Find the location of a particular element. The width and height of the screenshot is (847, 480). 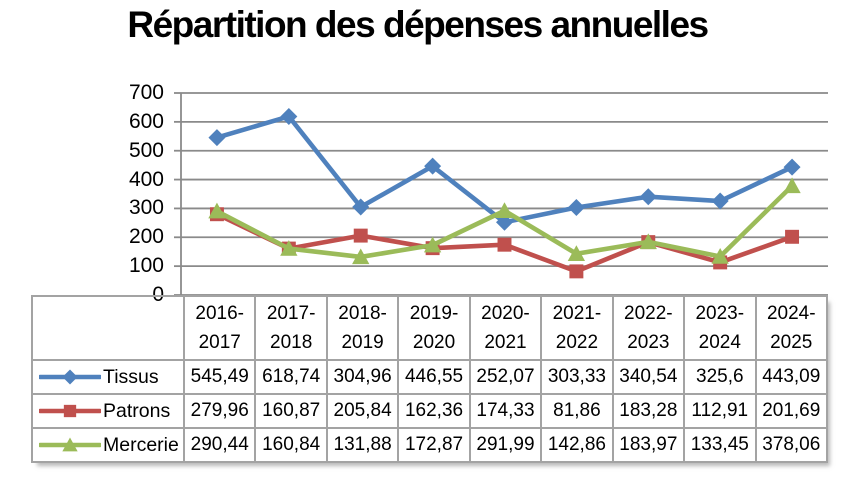

table-corner-blank-cell is located at coordinates (108, 328).